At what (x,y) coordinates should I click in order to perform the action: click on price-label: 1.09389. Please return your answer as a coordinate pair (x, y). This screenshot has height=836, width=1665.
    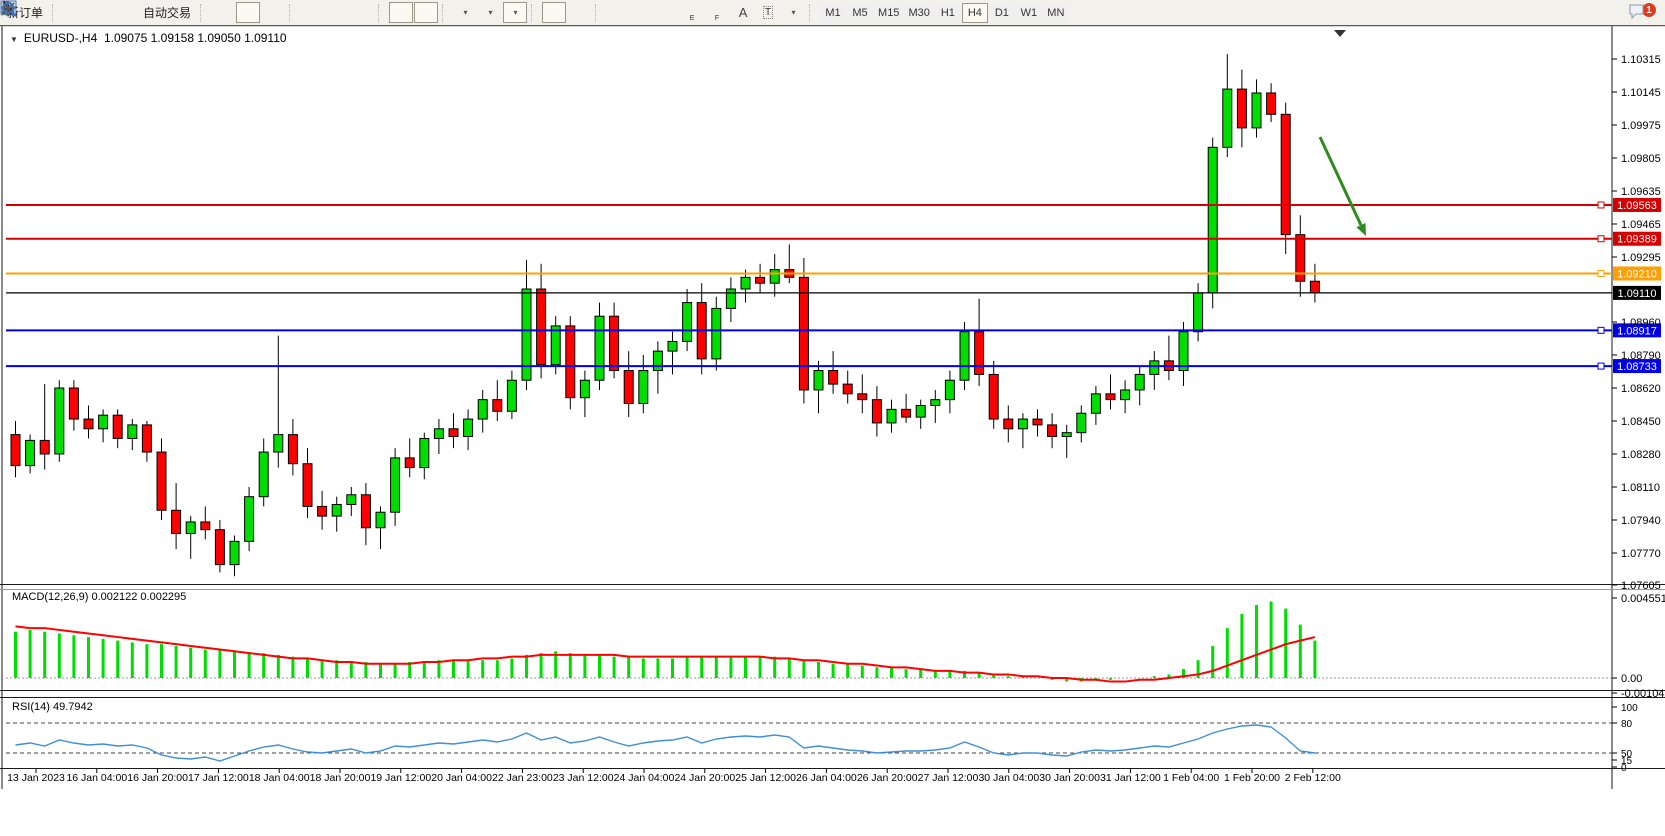
    Looking at the image, I should click on (1637, 240).